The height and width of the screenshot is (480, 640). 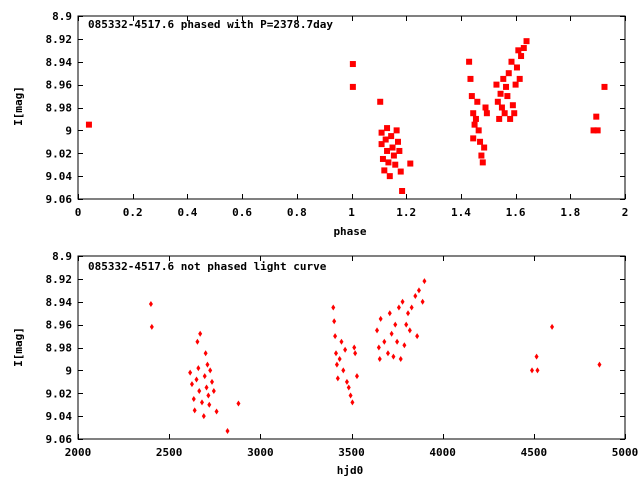 What do you see at coordinates (442, 452) in the screenshot?
I see `x-tick-label: 4000` at bounding box center [442, 452].